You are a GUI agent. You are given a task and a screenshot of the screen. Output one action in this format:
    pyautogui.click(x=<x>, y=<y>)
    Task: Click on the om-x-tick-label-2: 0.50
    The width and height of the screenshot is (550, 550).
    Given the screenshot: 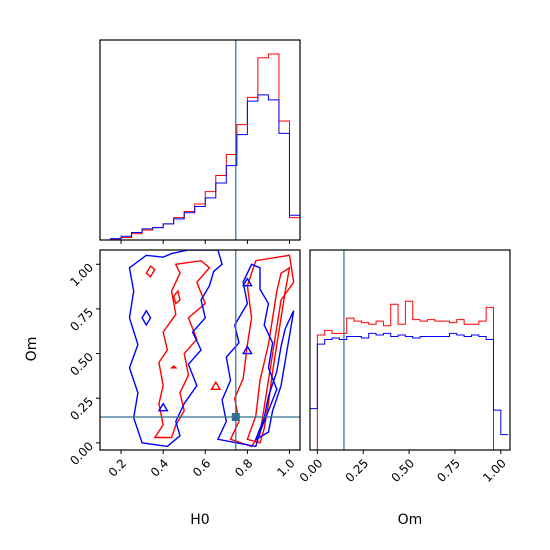 What is the action you would take?
    pyautogui.click(x=402, y=470)
    